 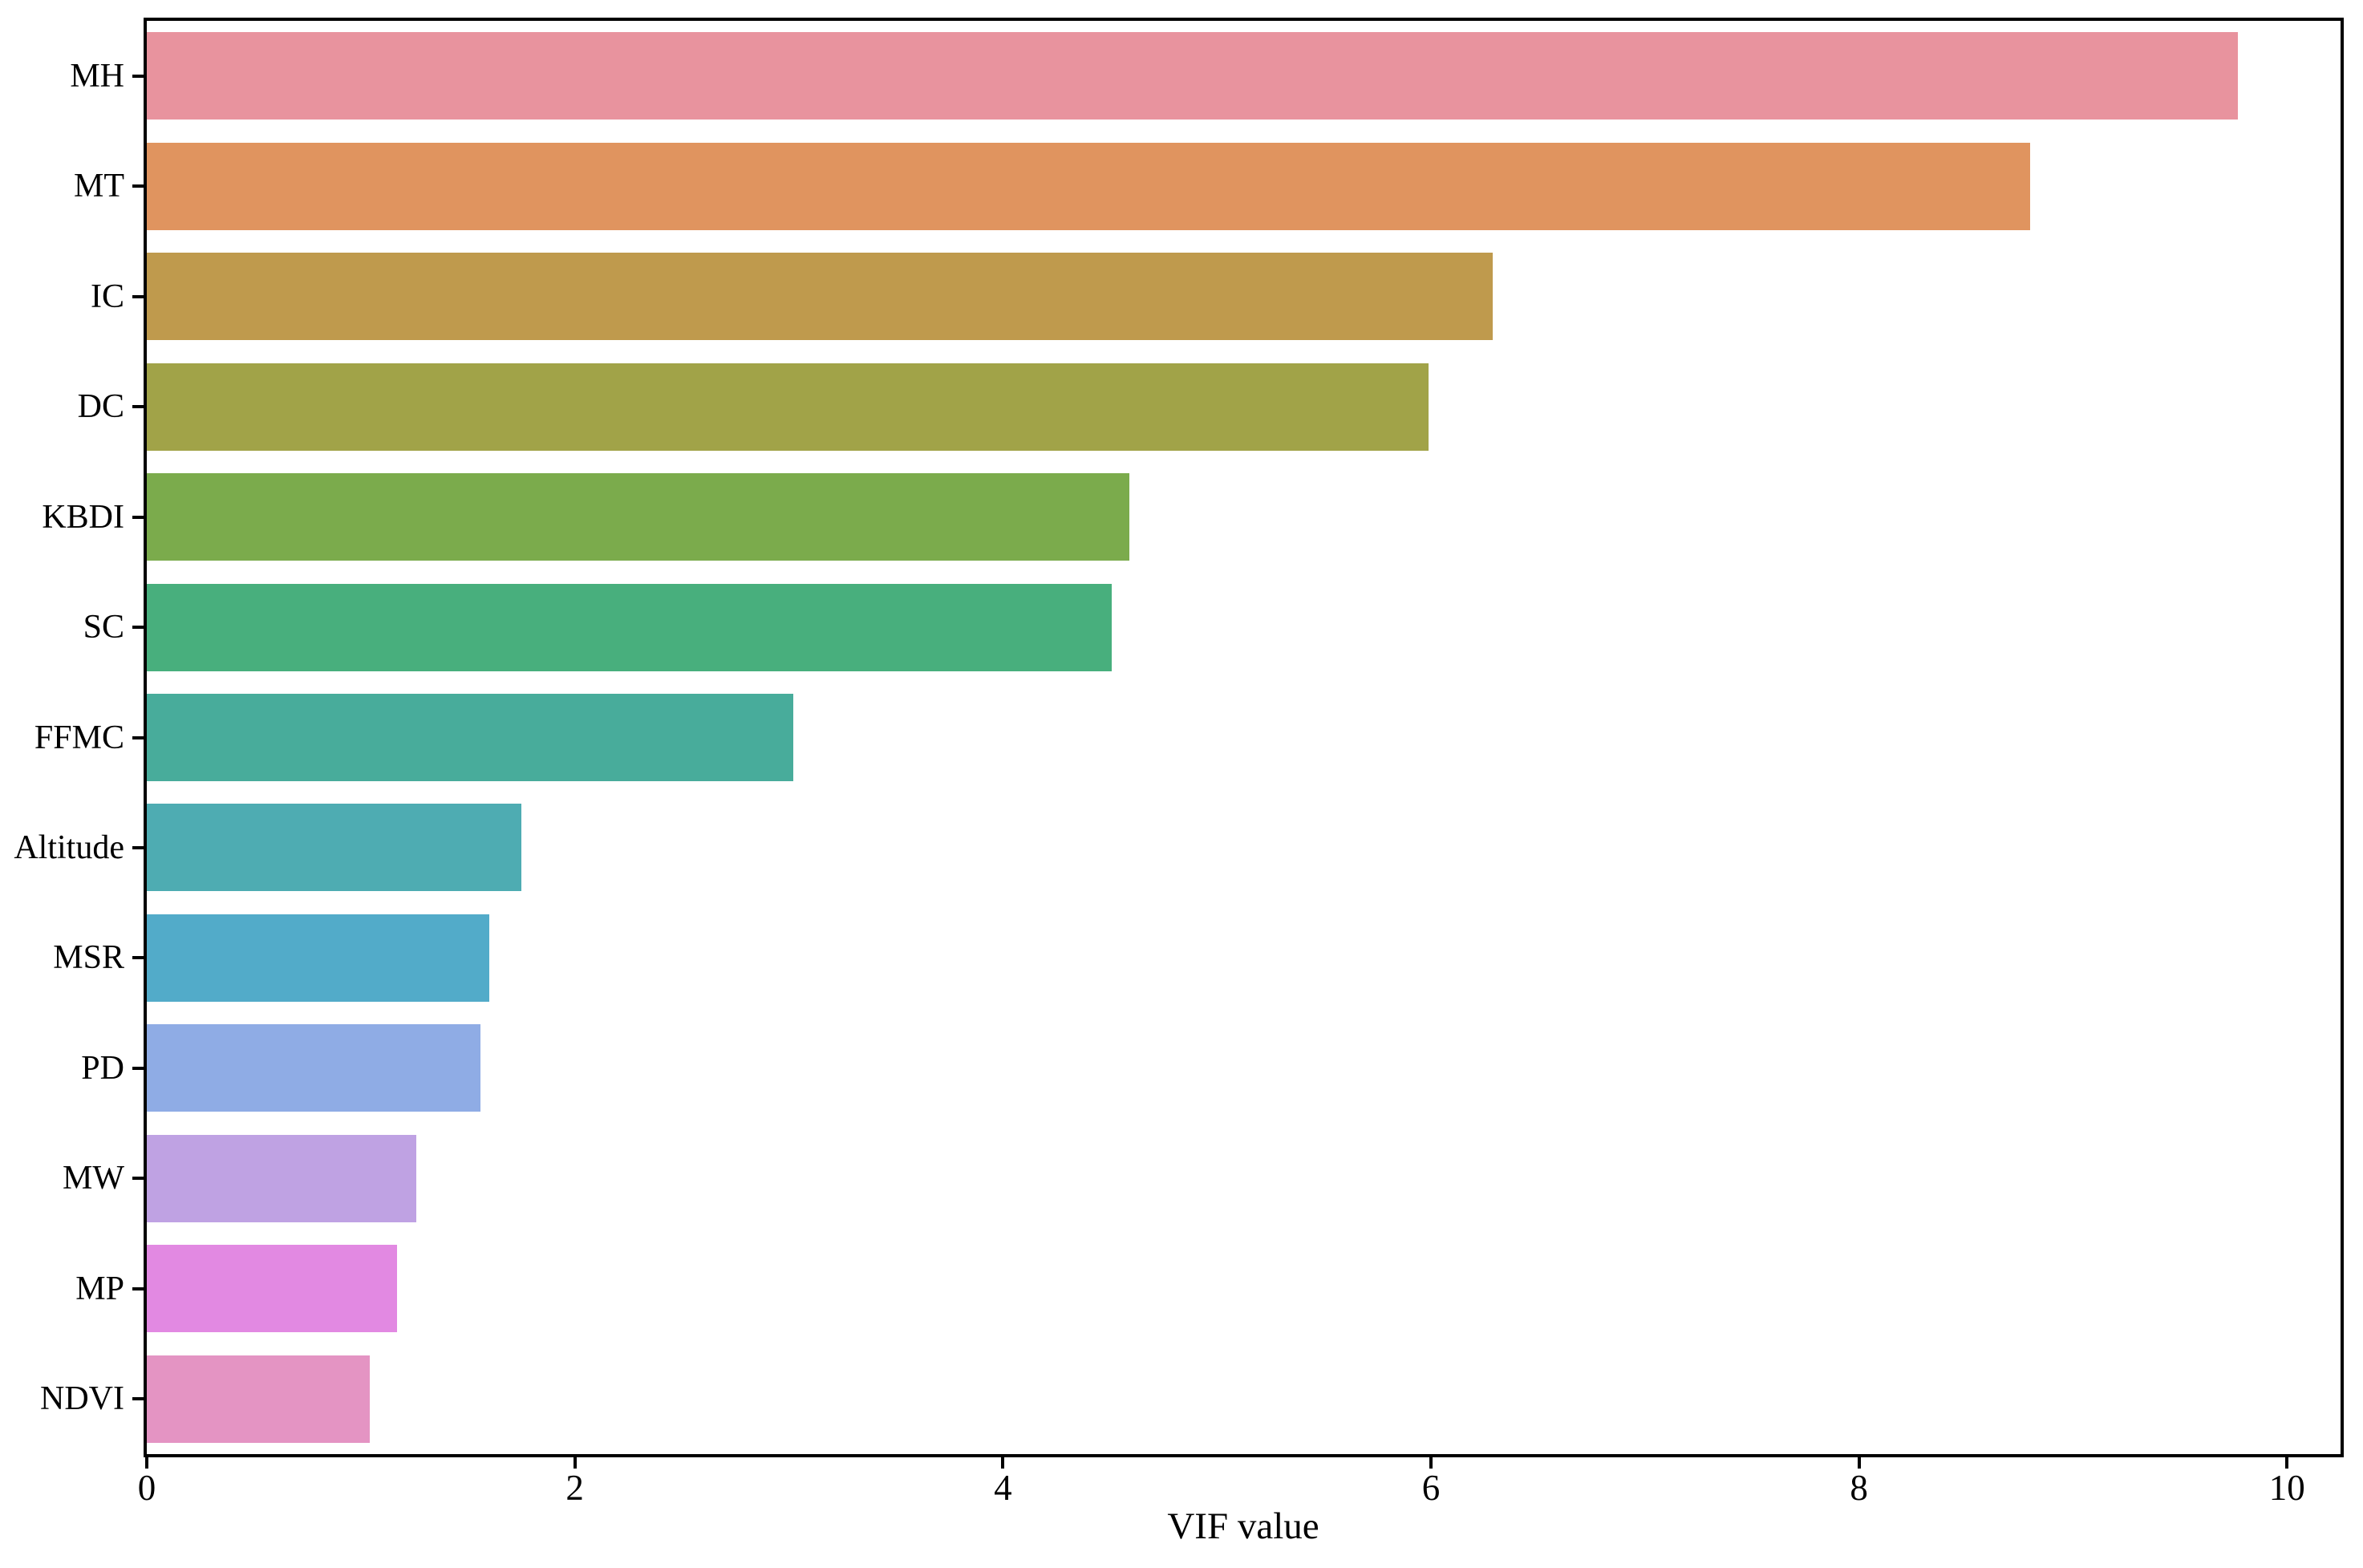 What do you see at coordinates (1243, 1526) in the screenshot?
I see `x-axis-title: VIF value` at bounding box center [1243, 1526].